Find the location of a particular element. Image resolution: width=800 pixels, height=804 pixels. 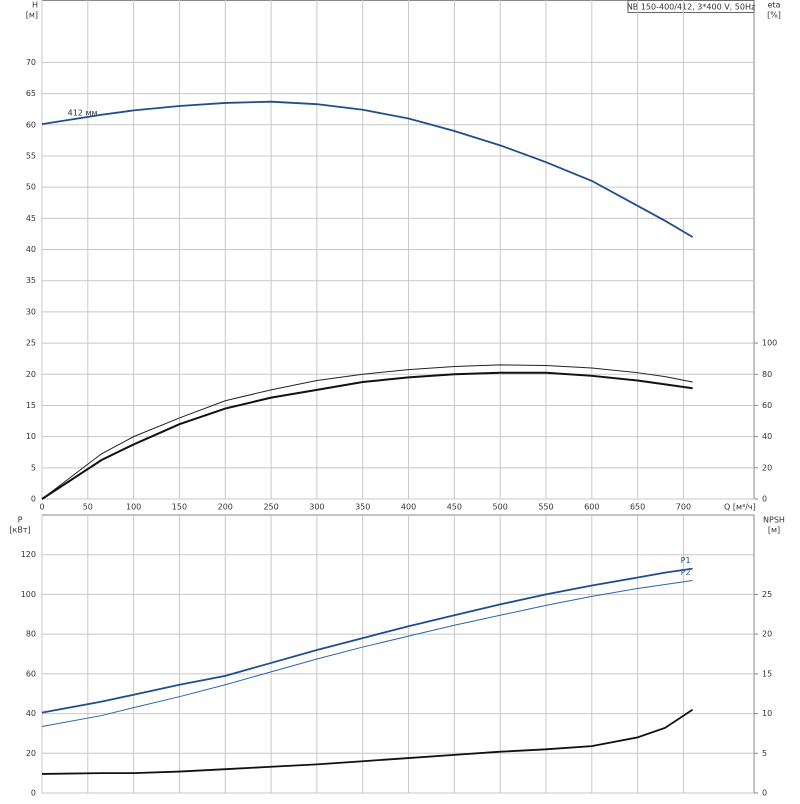

y-axis-label: H is located at coordinates (35, 5).